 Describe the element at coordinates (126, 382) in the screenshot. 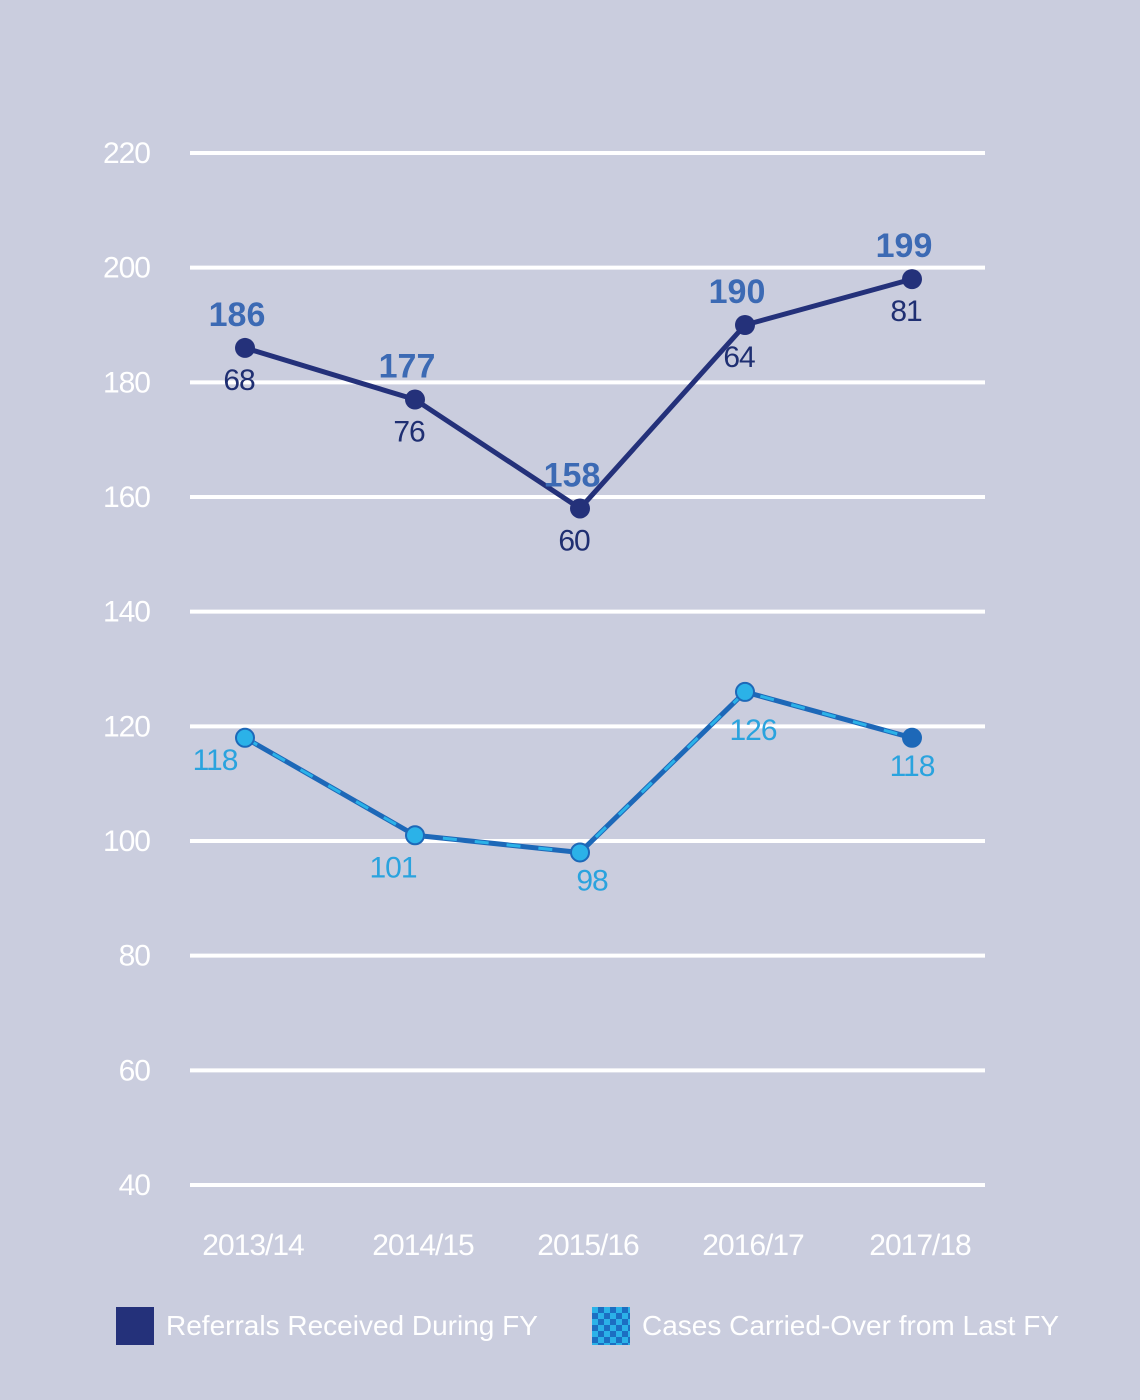

I see `y-tick-label: 180` at that location.